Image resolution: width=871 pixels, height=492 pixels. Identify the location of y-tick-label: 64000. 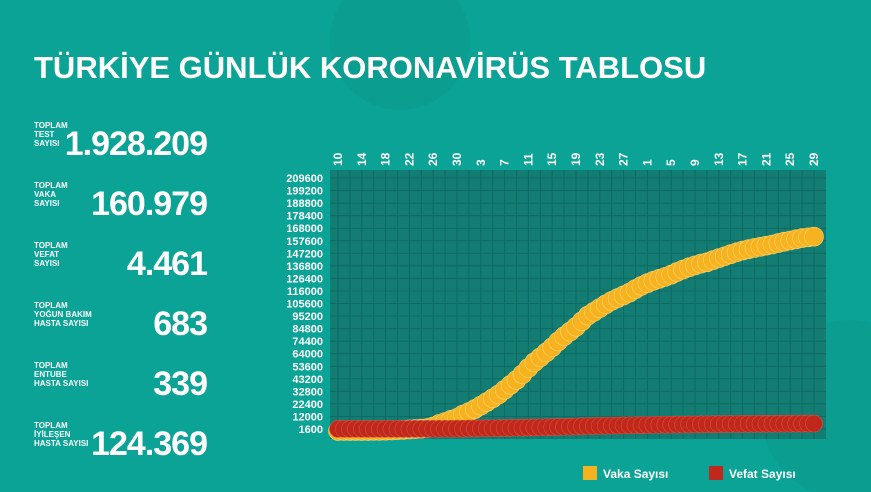
(307, 355).